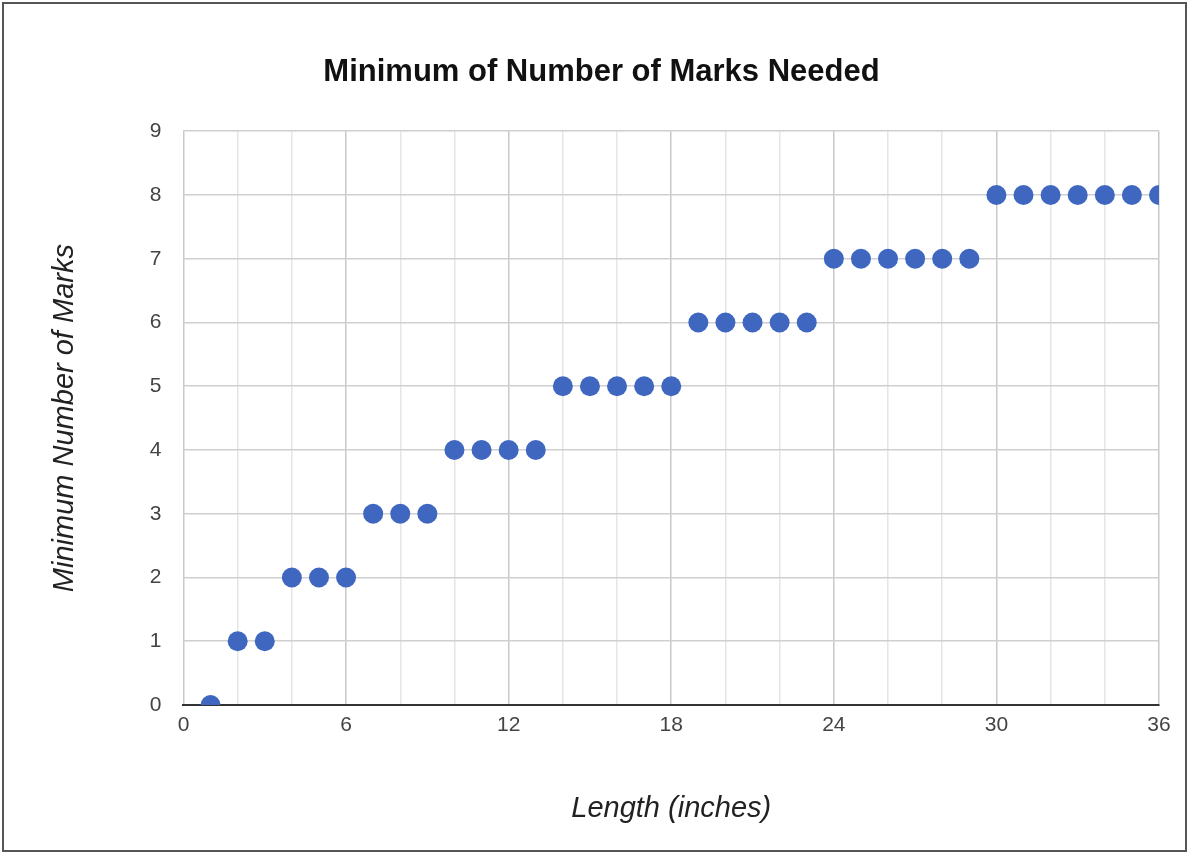 Image resolution: width=1191 pixels, height=856 pixels. I want to click on x-tick-label: 18, so click(671, 724).